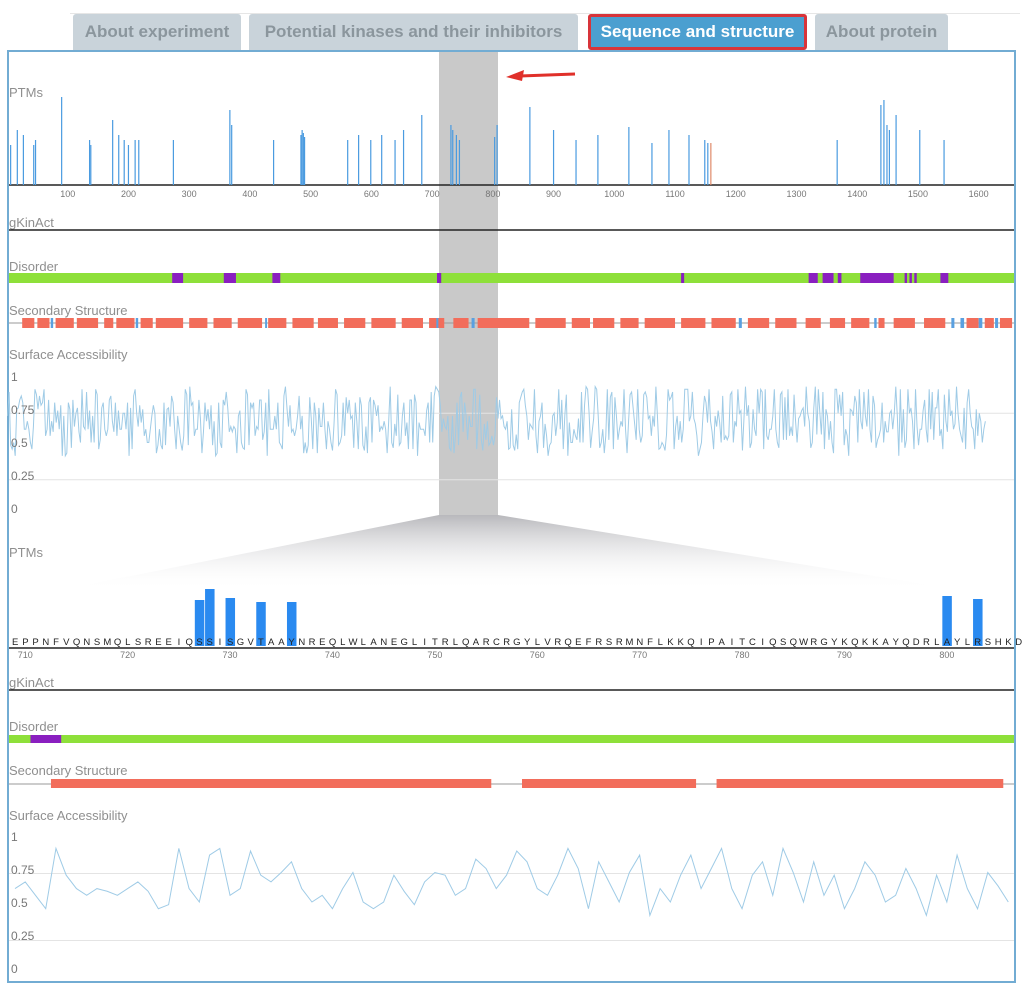 The image size is (1024, 987). I want to click on overview-x-tick: 100, so click(67, 194).